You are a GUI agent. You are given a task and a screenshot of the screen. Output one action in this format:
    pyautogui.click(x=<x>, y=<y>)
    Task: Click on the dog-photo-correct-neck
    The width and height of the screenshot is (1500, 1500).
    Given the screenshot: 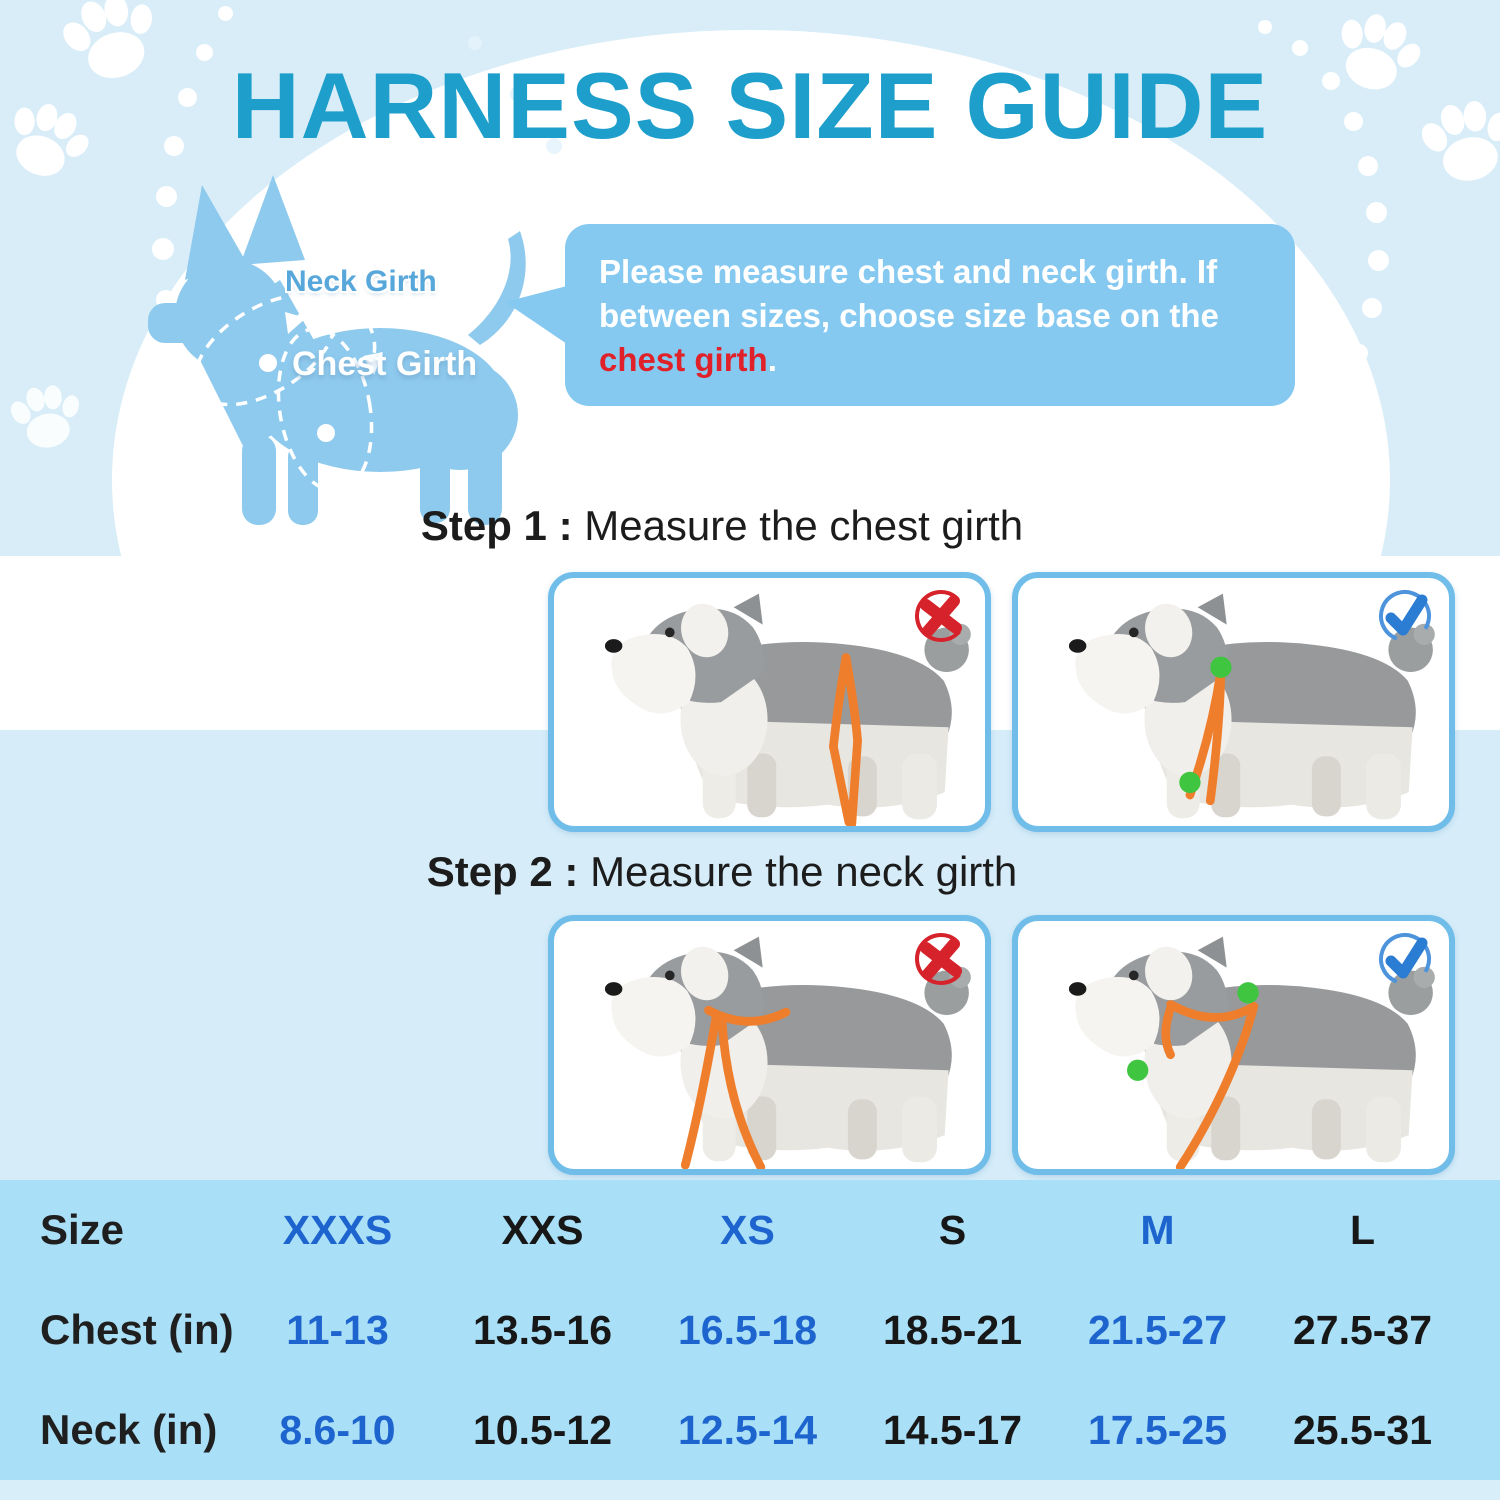 What is the action you would take?
    pyautogui.click(x=1233, y=1048)
    